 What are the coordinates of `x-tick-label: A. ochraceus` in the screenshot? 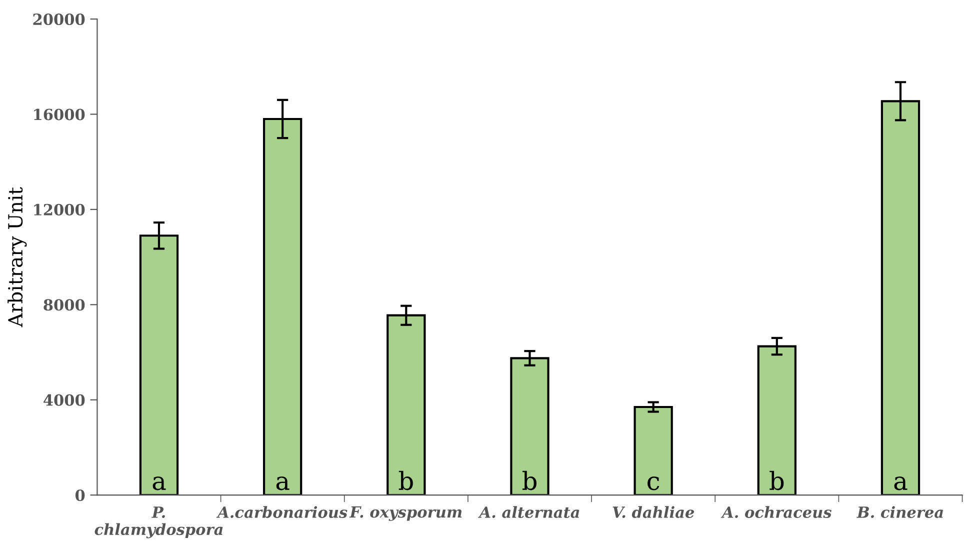 It's located at (776, 512).